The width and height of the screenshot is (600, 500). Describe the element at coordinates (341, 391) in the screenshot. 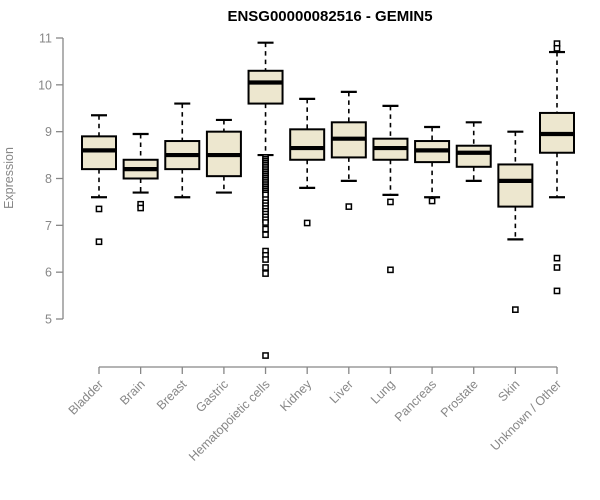

I see `x-category-label-liver: Liver` at that location.